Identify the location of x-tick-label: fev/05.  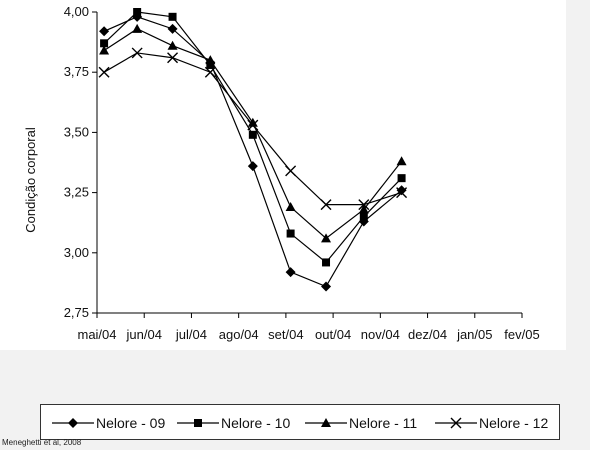
(521, 334).